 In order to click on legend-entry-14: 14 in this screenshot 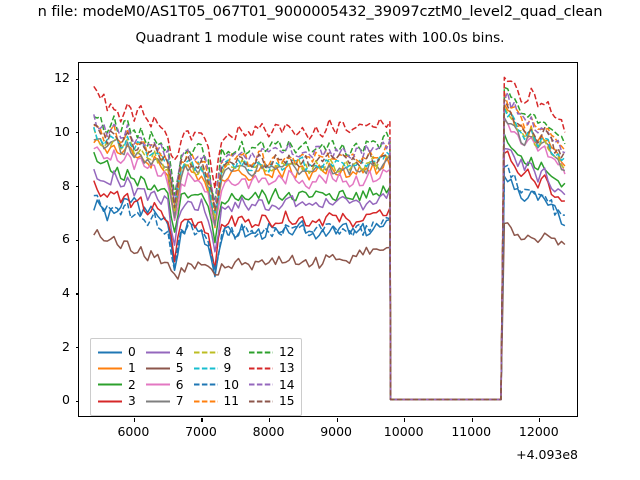, I will do `click(271, 385)`.